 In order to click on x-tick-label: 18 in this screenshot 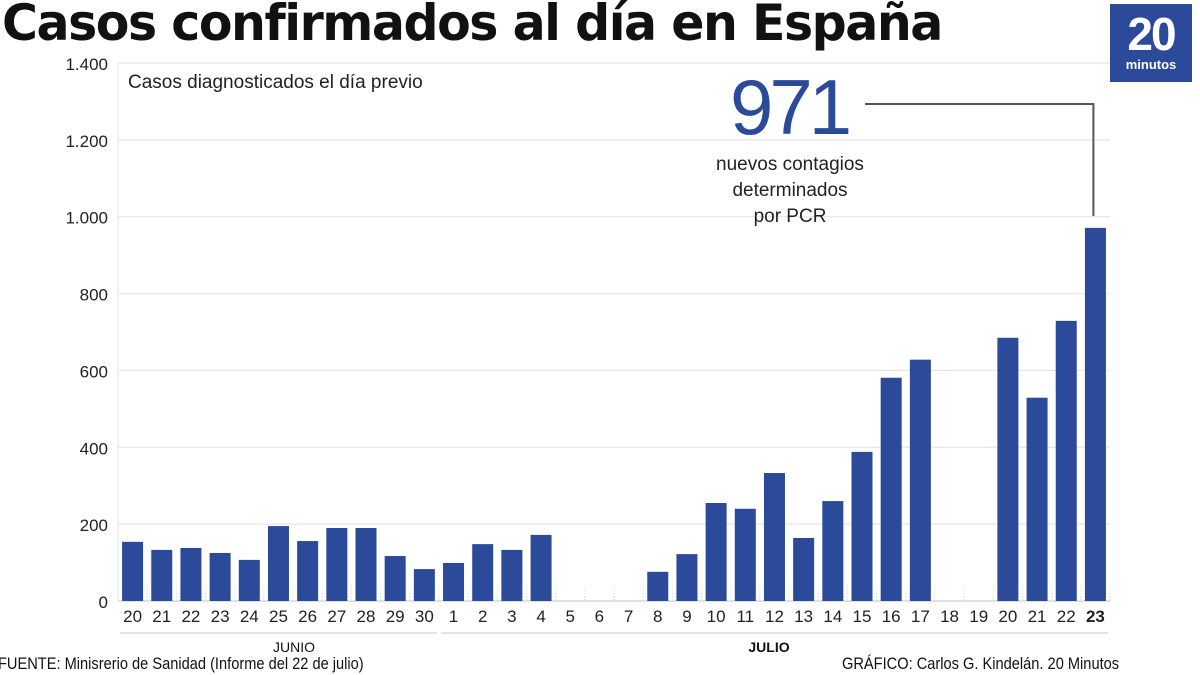, I will do `click(949, 616)`.